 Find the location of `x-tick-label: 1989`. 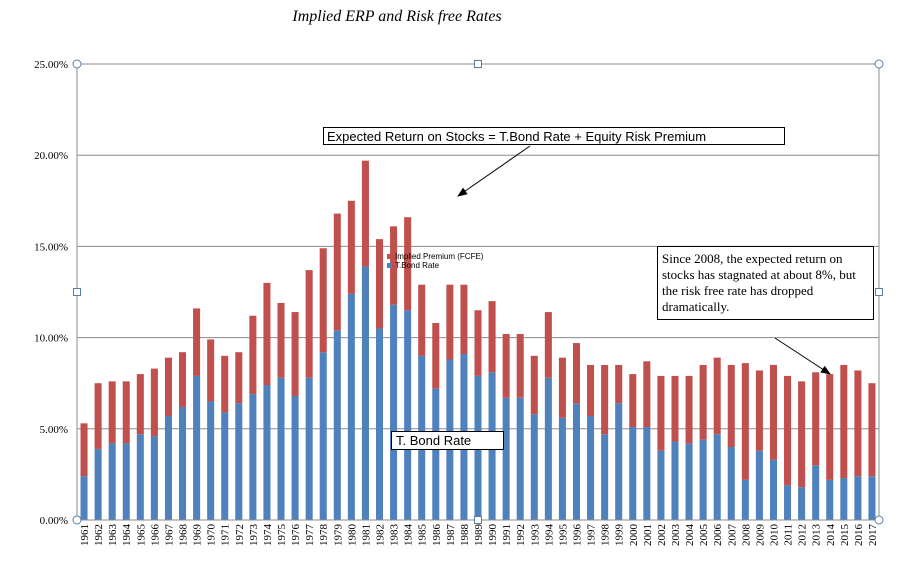

x-tick-label: 1989 is located at coordinates (479, 535).